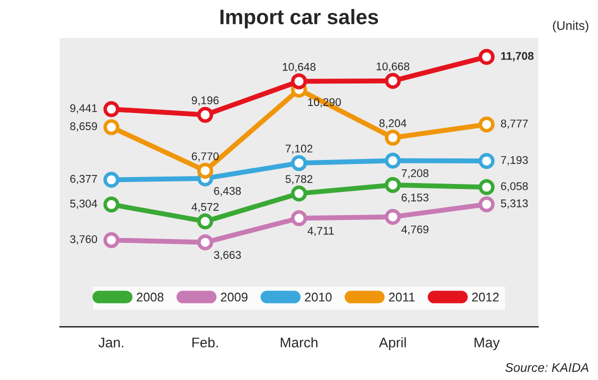 This screenshot has height=380, width=598. Describe the element at coordinates (234, 297) in the screenshot. I see `legend-label: 2009` at that location.